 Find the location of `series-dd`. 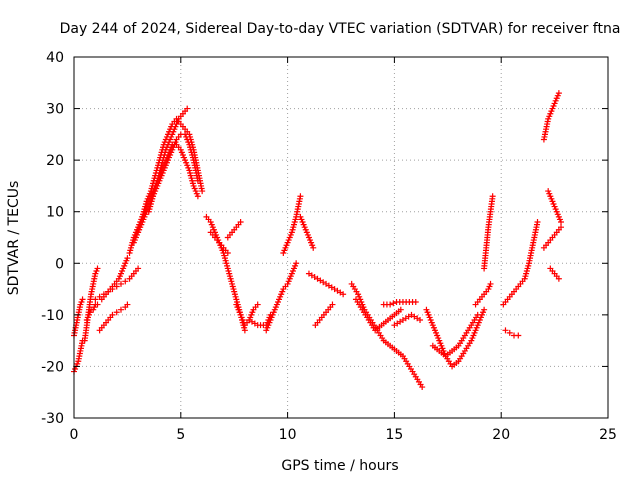

series-dd is located at coordinates (520, 263).